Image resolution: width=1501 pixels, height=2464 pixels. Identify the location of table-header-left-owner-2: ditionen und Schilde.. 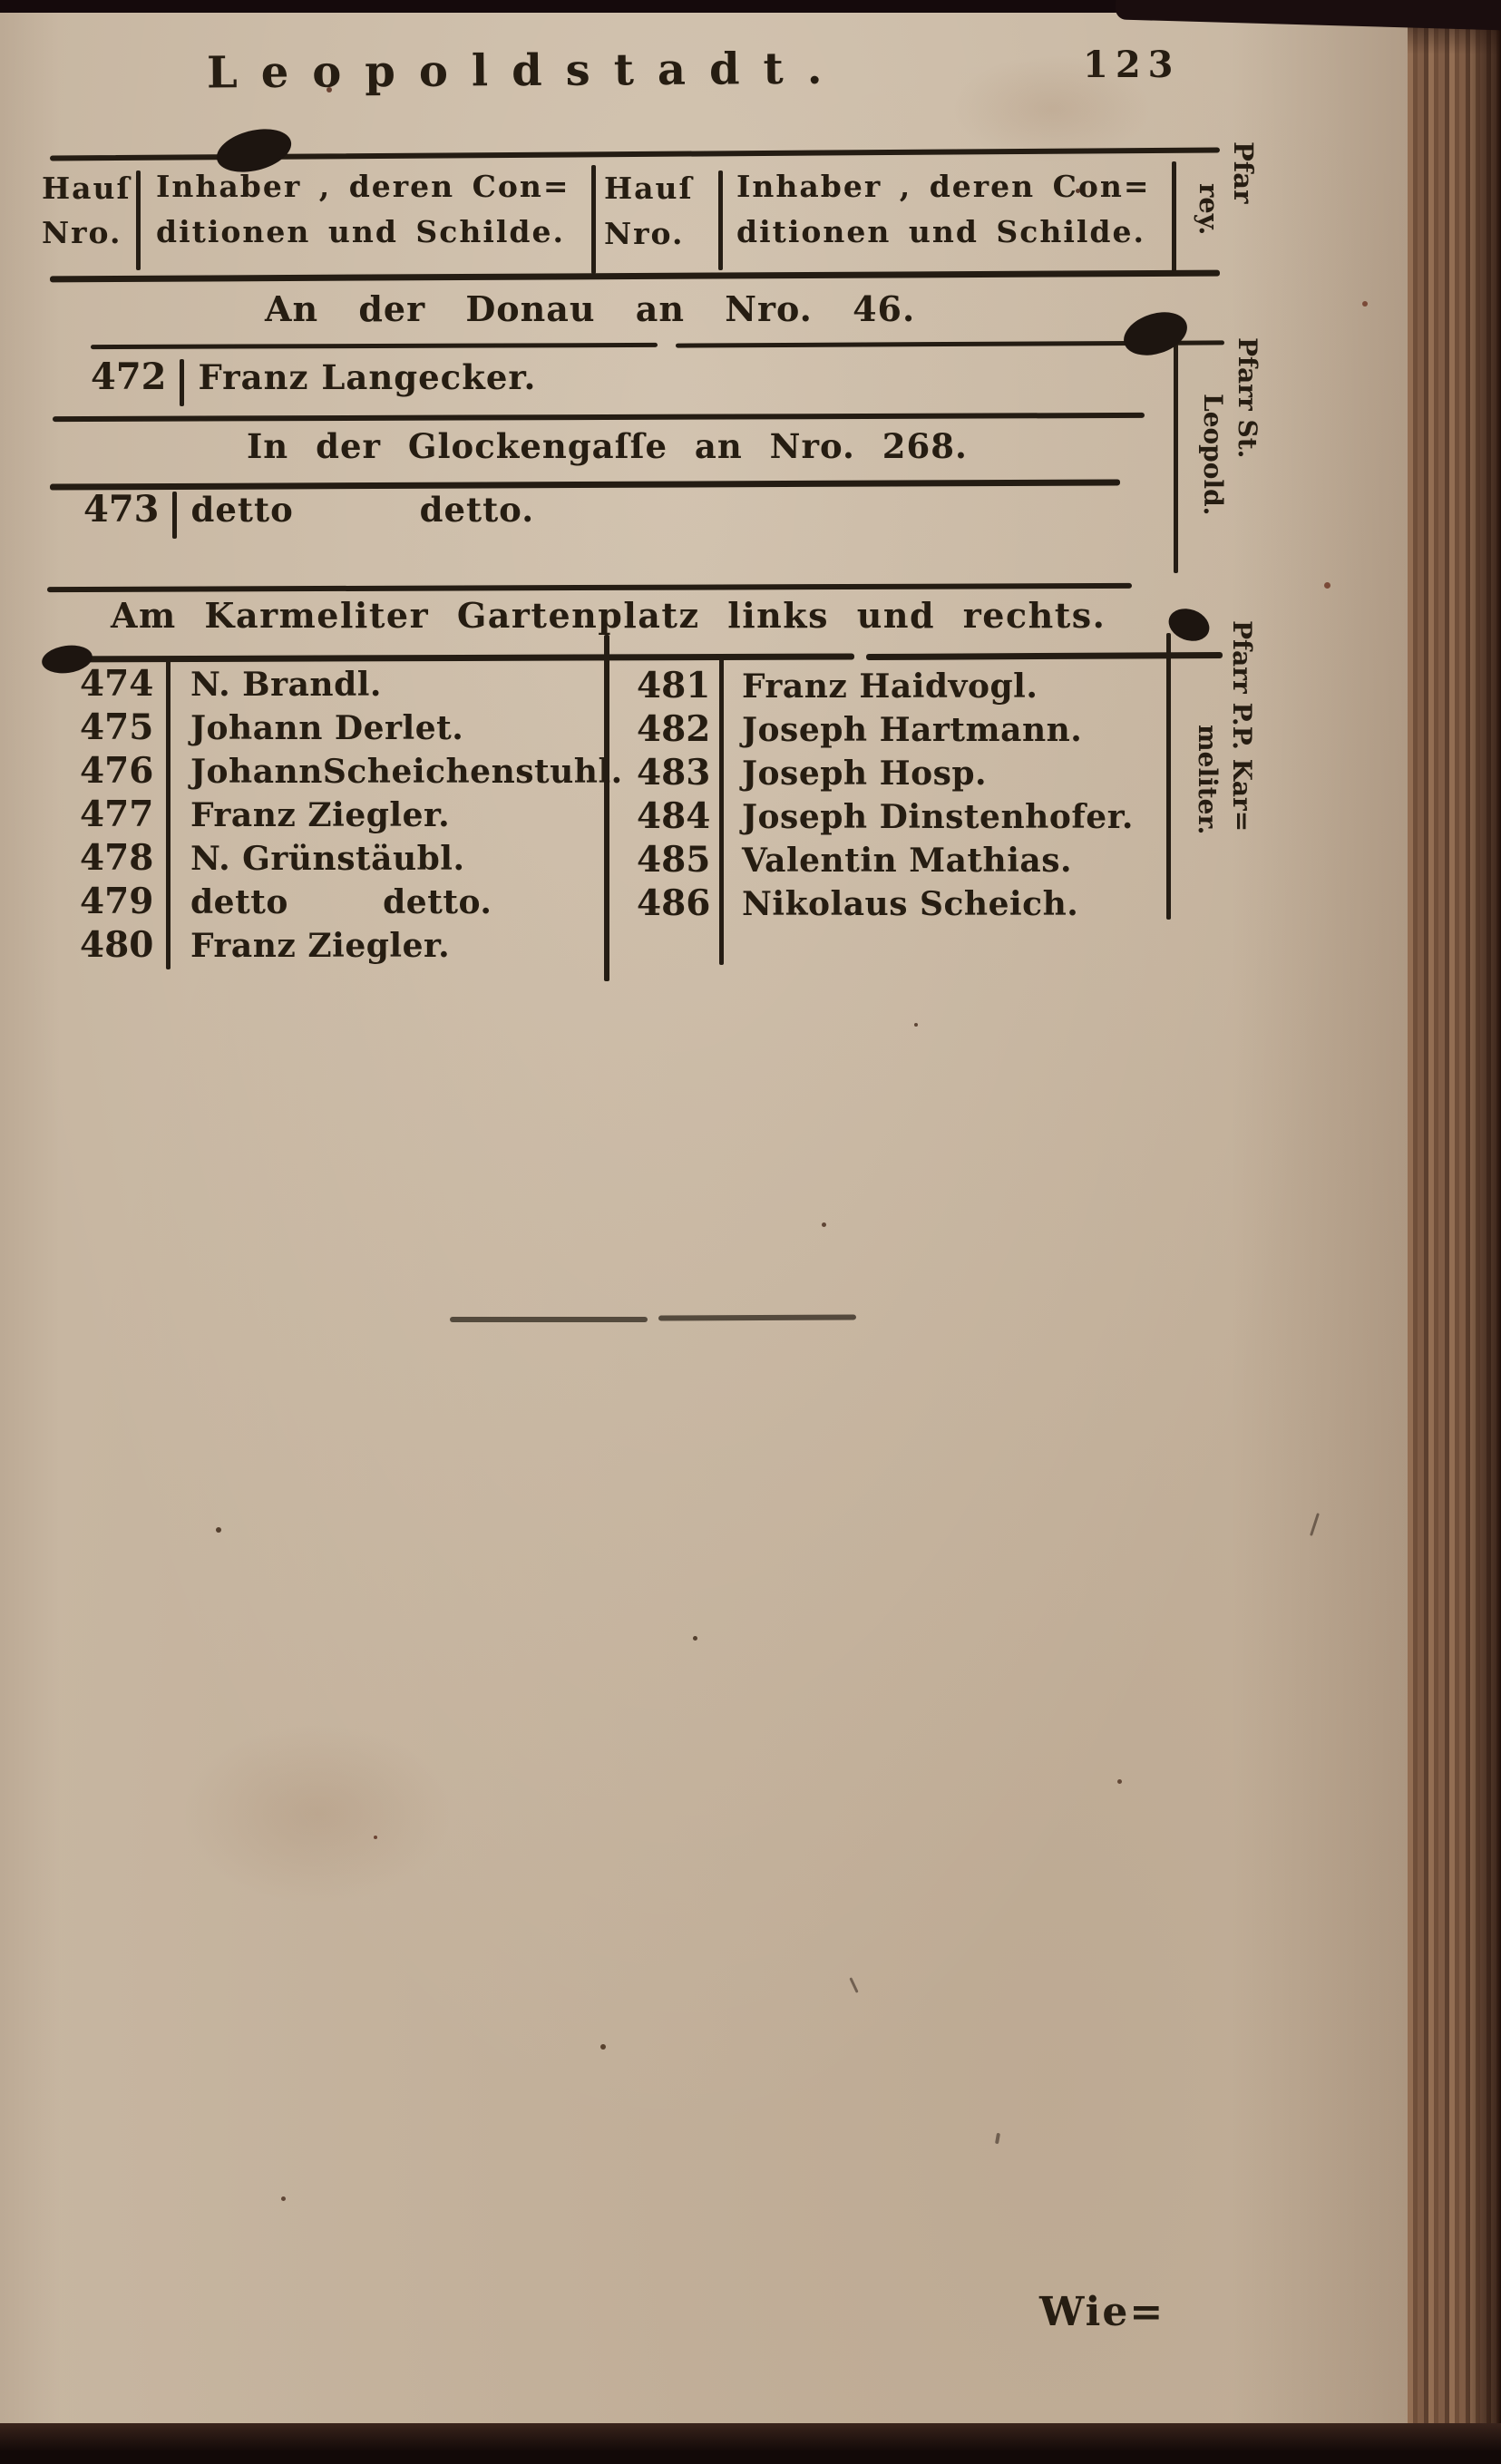
(360, 231).